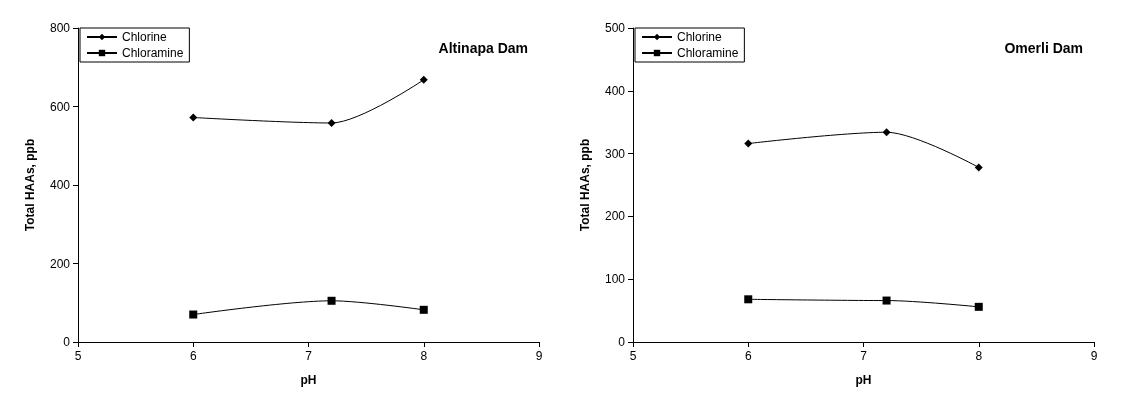  I want to click on text: Altinapa Dam, so click(483, 48).